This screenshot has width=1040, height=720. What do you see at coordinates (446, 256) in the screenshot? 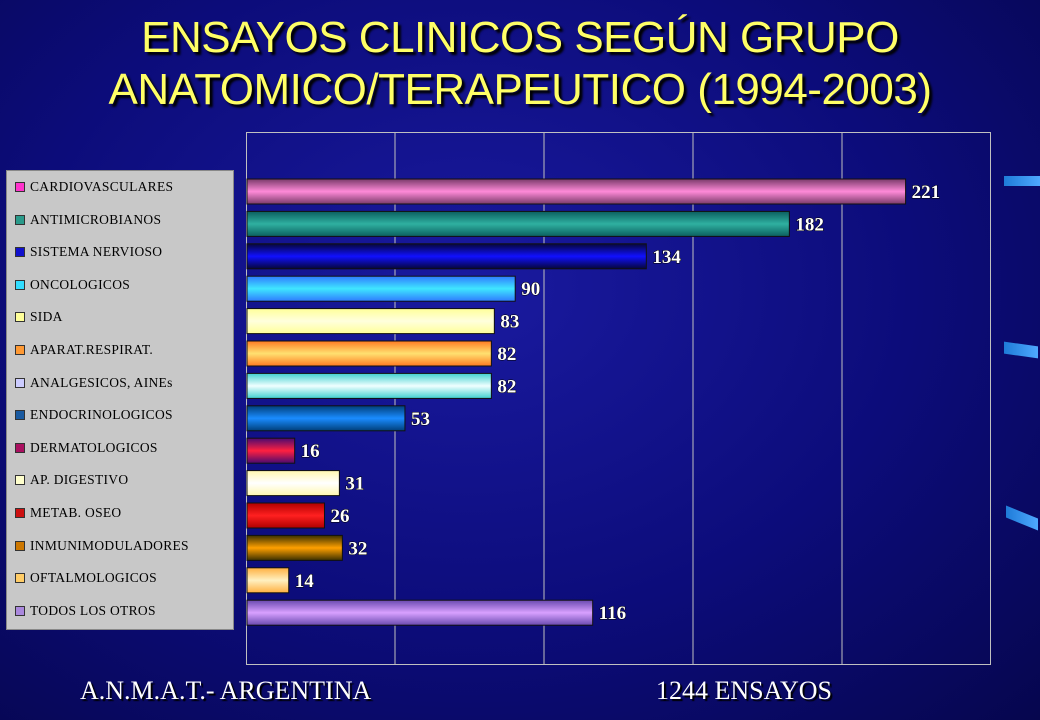
I see `bar-sistema-nervioso` at bounding box center [446, 256].